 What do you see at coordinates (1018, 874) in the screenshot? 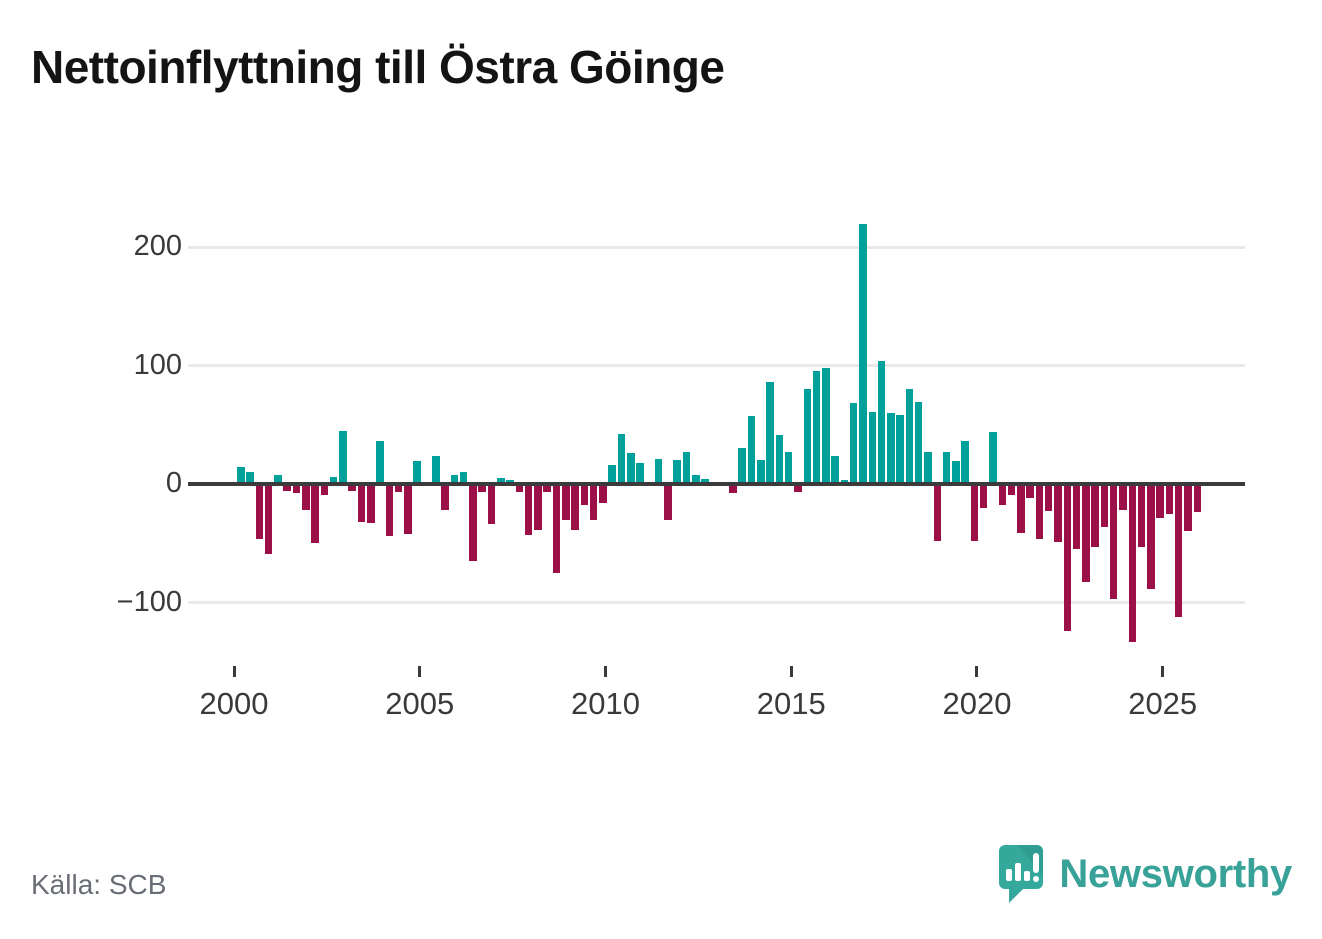
I see `newsworthy-logo-icon` at bounding box center [1018, 874].